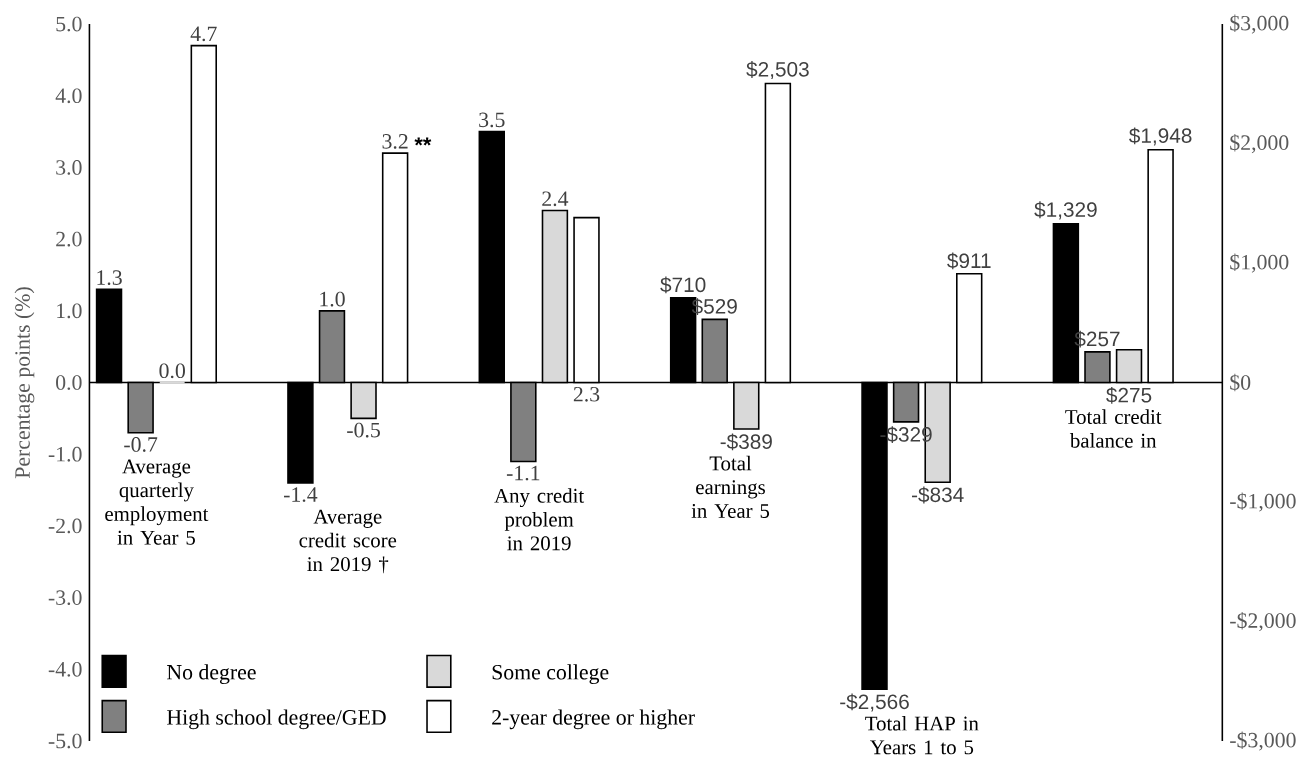 Image resolution: width=1311 pixels, height=765 pixels. I want to click on y2-tick-label: $1,000, so click(1259, 263).